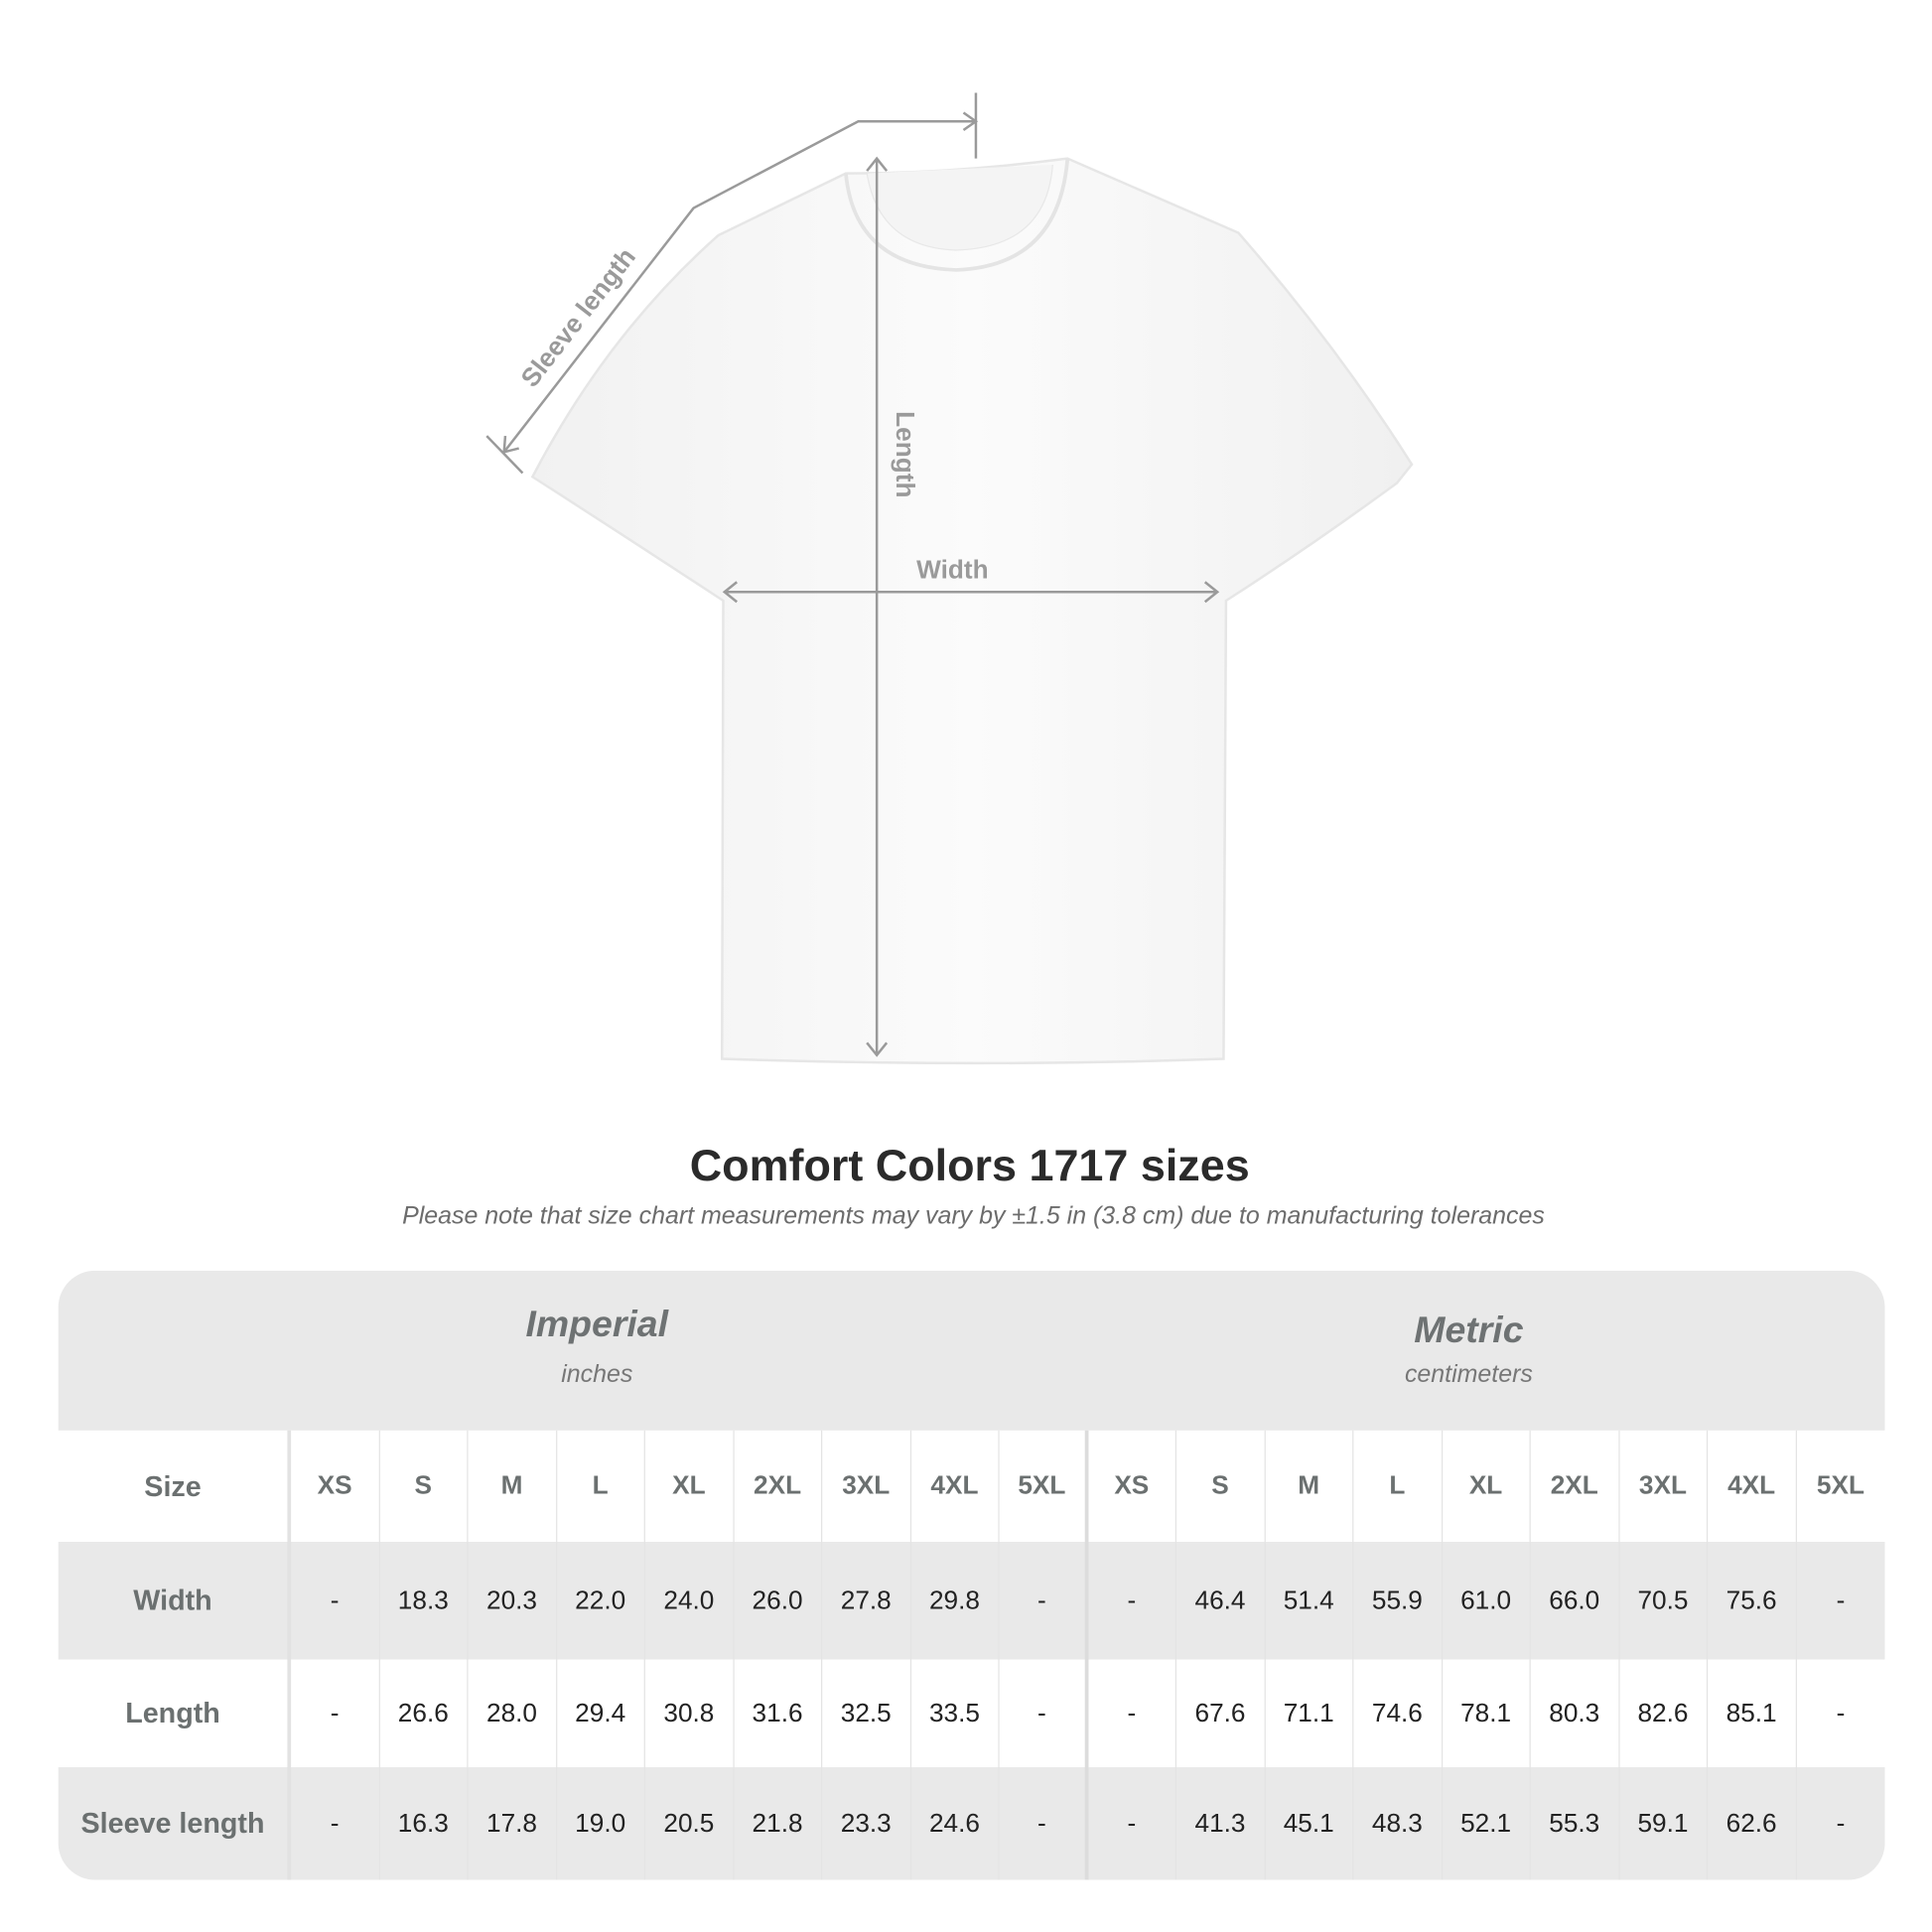  Describe the element at coordinates (1575, 1714) in the screenshot. I see `table-cell-metric: 80.3` at that location.